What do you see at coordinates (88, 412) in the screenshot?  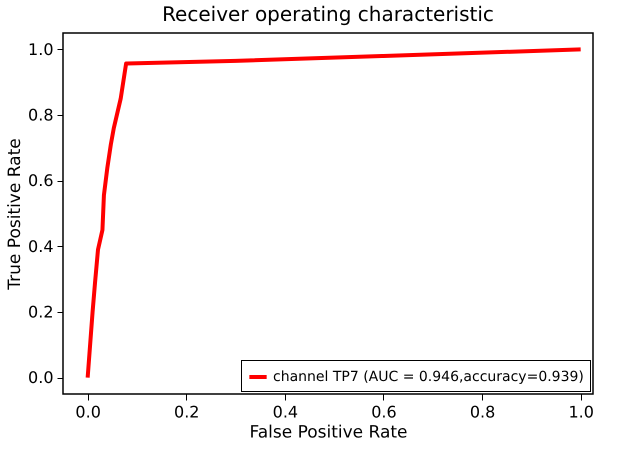 I see `x-tick-label: 0.0` at bounding box center [88, 412].